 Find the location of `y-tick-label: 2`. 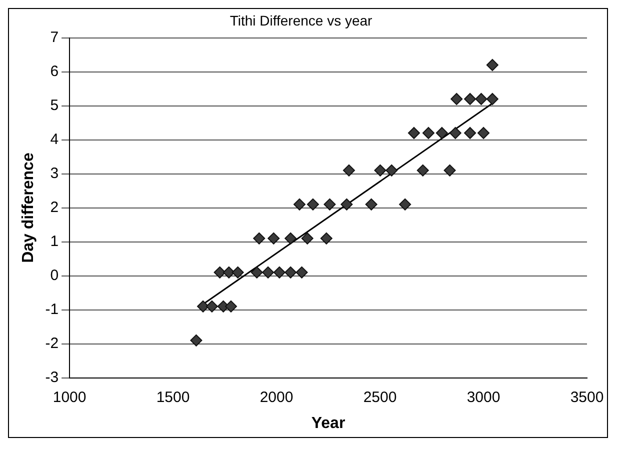

y-tick-label: 2 is located at coordinates (54, 207).